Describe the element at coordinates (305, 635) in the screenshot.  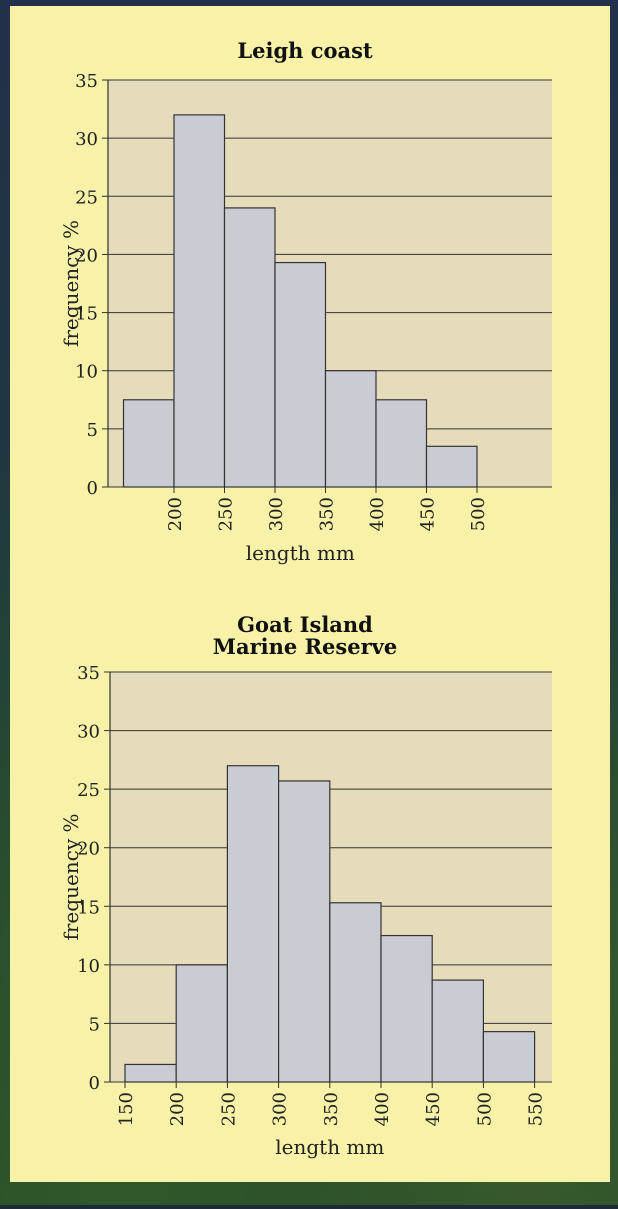
I see `chart-title: Goat Island Marine Reserve` at that location.